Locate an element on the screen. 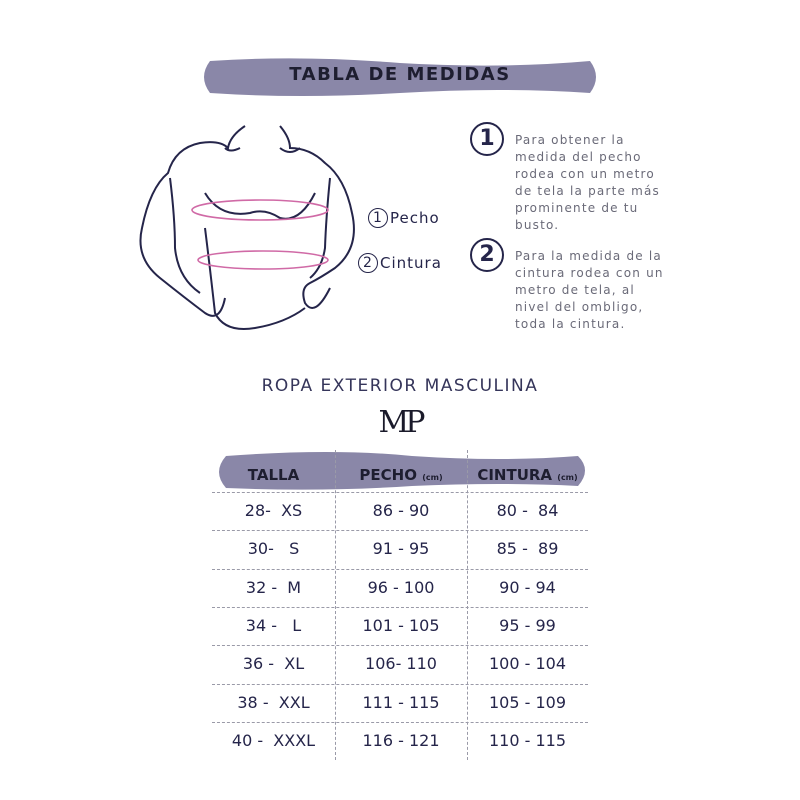  cell-cintura: 90 - 94 is located at coordinates (527, 587).